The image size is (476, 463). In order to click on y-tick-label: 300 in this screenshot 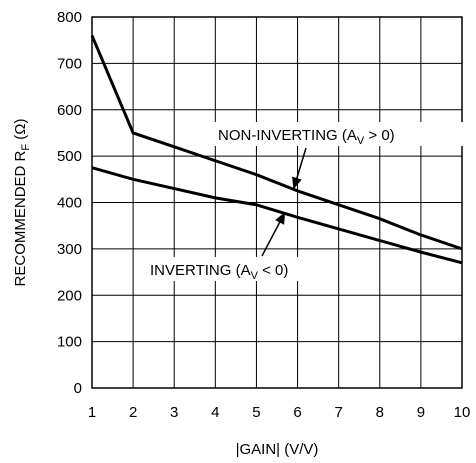, I will do `click(69, 249)`.